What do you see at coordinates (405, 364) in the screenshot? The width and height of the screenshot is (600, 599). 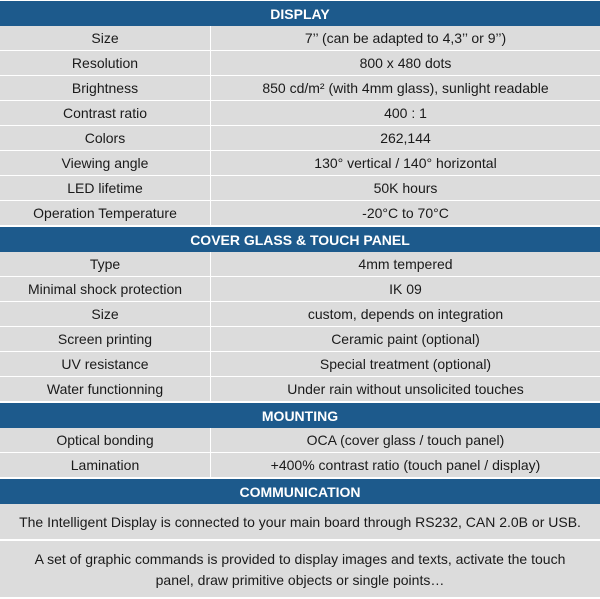 I see `spec-value: Special treatment (optional)` at bounding box center [405, 364].